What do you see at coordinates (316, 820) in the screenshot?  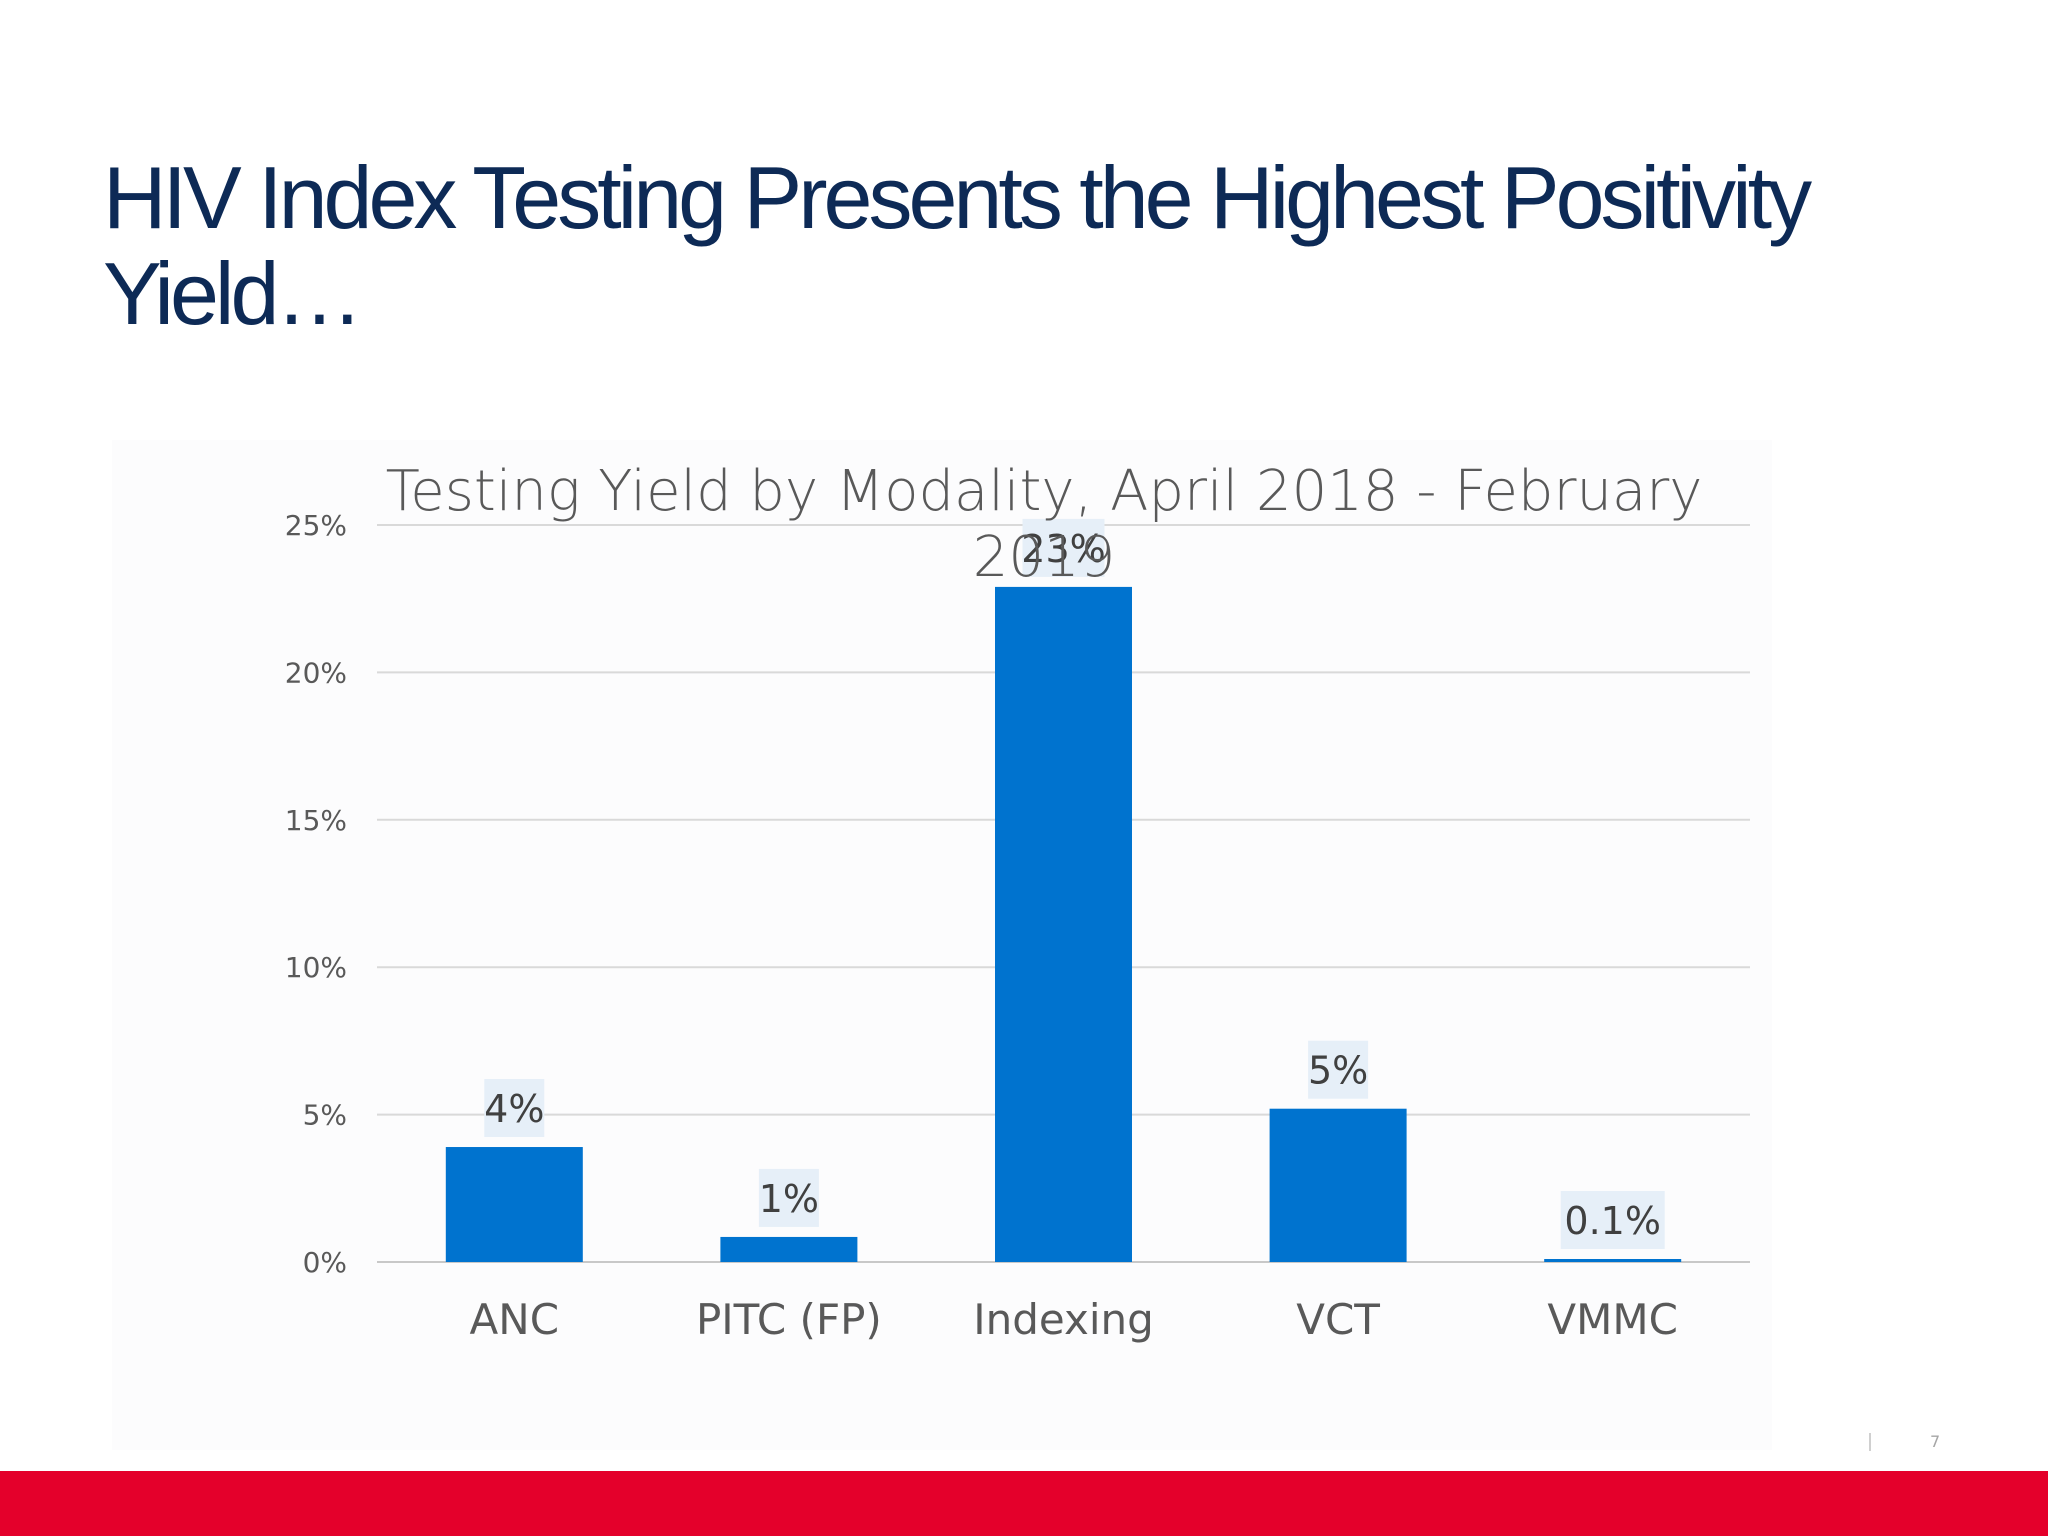 I see `y-tick-label: 15%` at bounding box center [316, 820].